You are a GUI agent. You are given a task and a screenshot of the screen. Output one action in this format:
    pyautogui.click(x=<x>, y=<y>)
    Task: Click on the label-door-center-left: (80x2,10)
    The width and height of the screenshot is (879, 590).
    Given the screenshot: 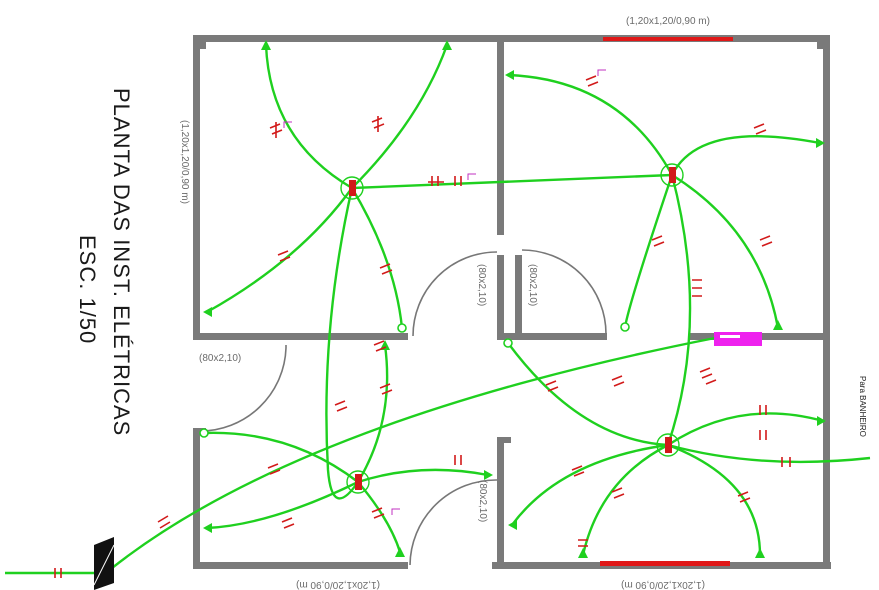 What is the action you would take?
    pyautogui.click(x=481, y=285)
    